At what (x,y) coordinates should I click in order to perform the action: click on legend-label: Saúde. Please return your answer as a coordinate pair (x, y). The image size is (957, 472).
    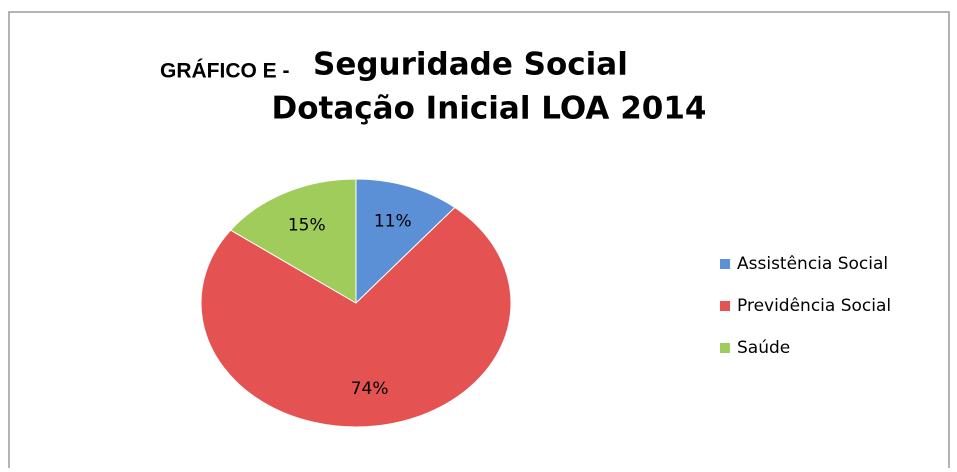
    Looking at the image, I should click on (763, 348).